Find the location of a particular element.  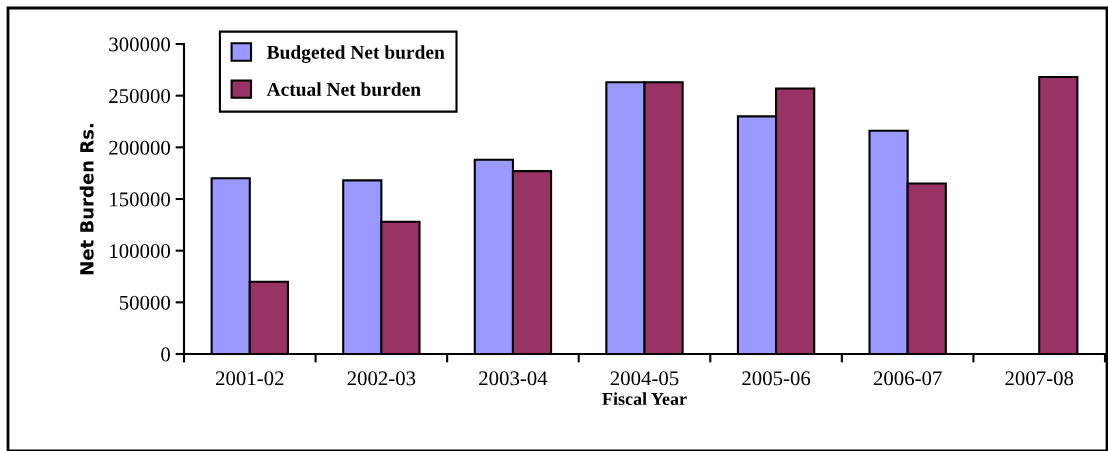

y-tick-label: 150000 is located at coordinates (140, 199).